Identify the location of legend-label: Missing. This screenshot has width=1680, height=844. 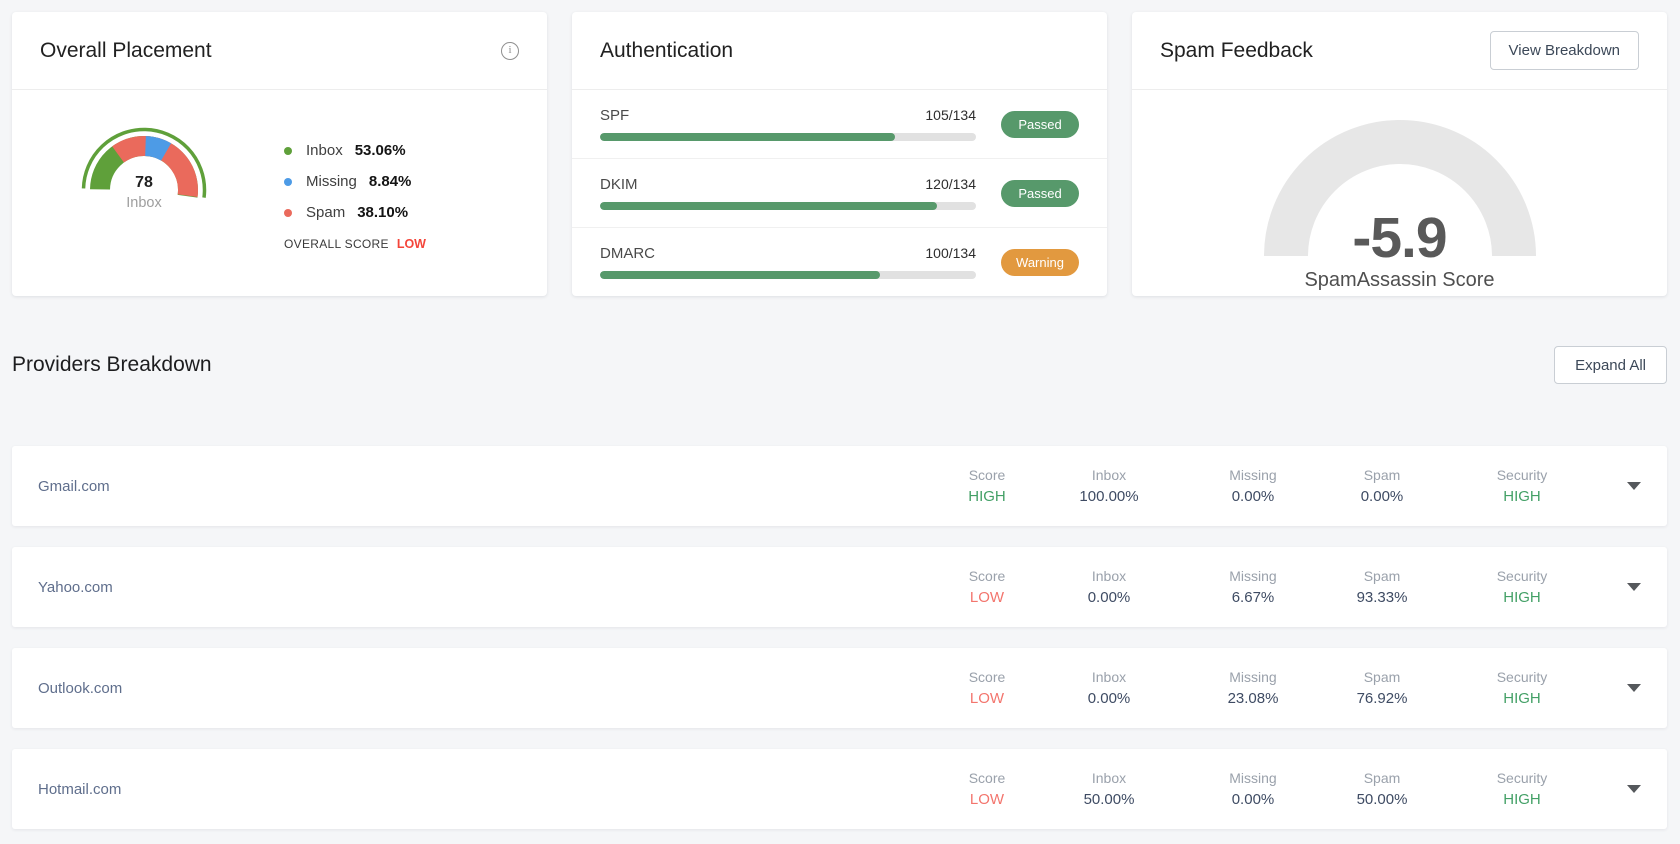
(331, 181).